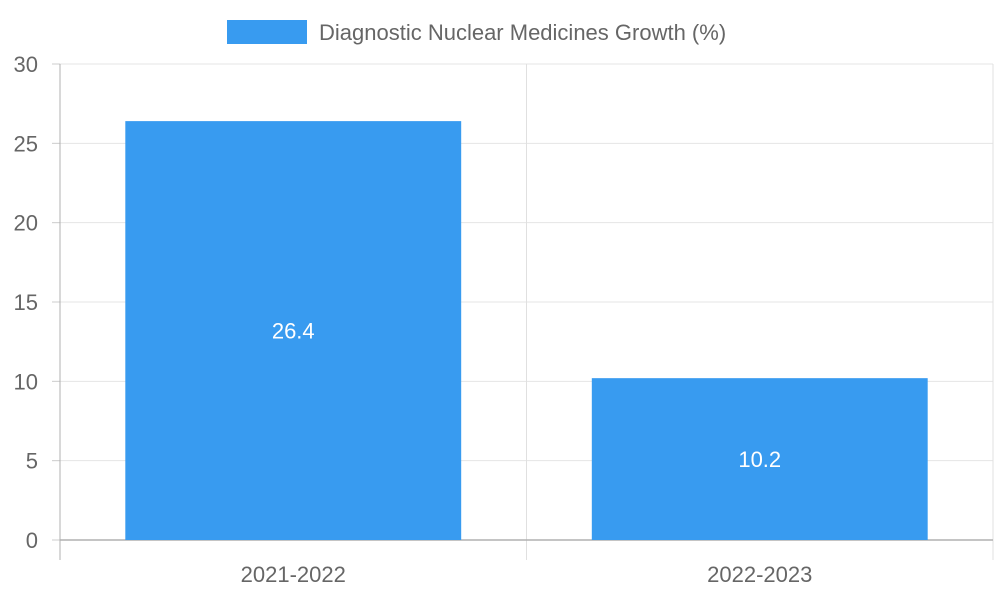 This screenshot has width=1000, height=600. Describe the element at coordinates (293, 574) in the screenshot. I see `x-tick-label: 2021-2022` at that location.